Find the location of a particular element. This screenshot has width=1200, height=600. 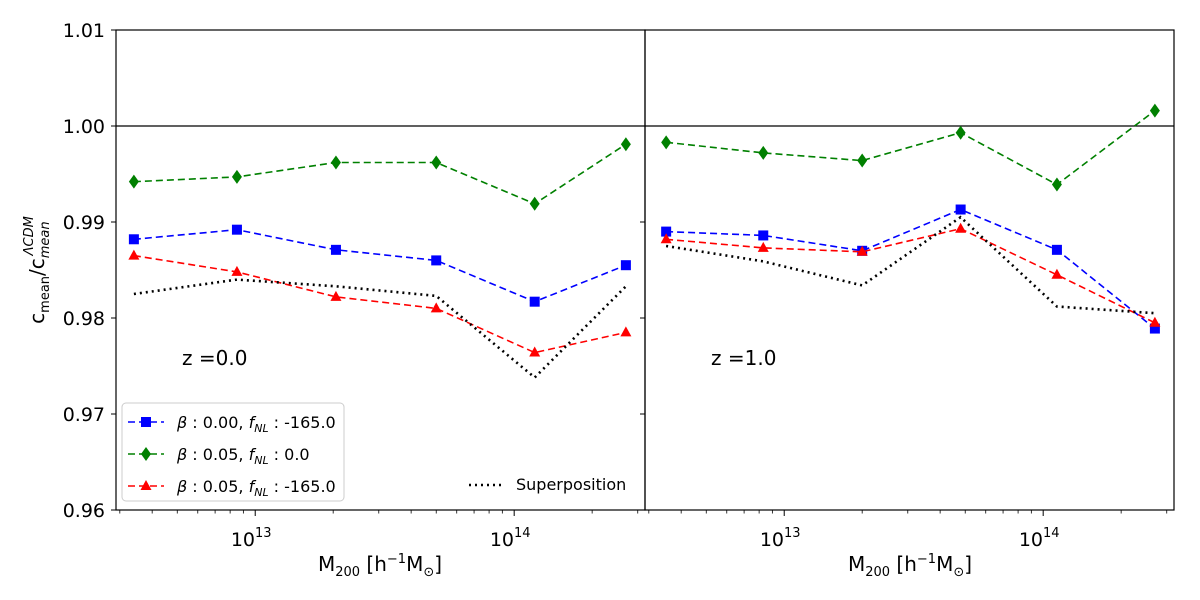

superposition-legend: Superposition is located at coordinates (547, 484).